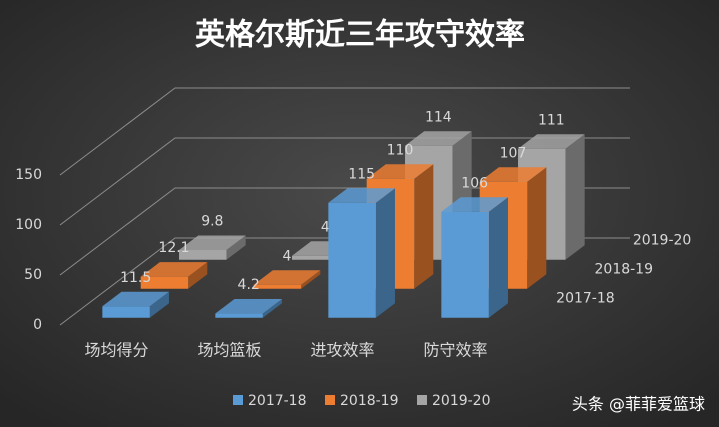 This screenshot has width=719, height=427. I want to click on y-tick-label: 100, so click(28, 225).